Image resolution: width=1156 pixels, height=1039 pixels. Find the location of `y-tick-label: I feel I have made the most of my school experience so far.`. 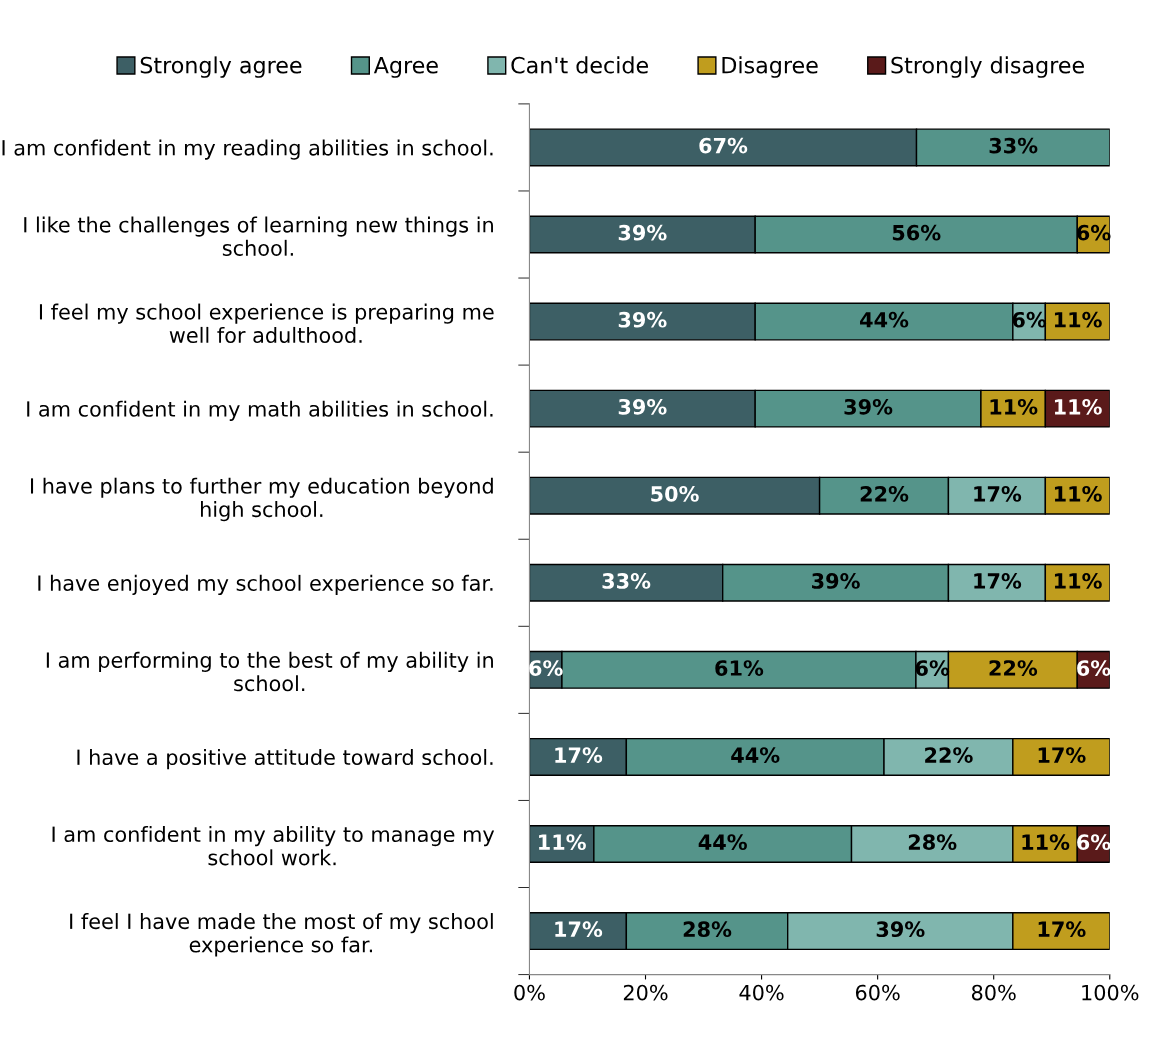

y-tick-label: I feel I have made the most of my school experience so far. is located at coordinates (281, 935).